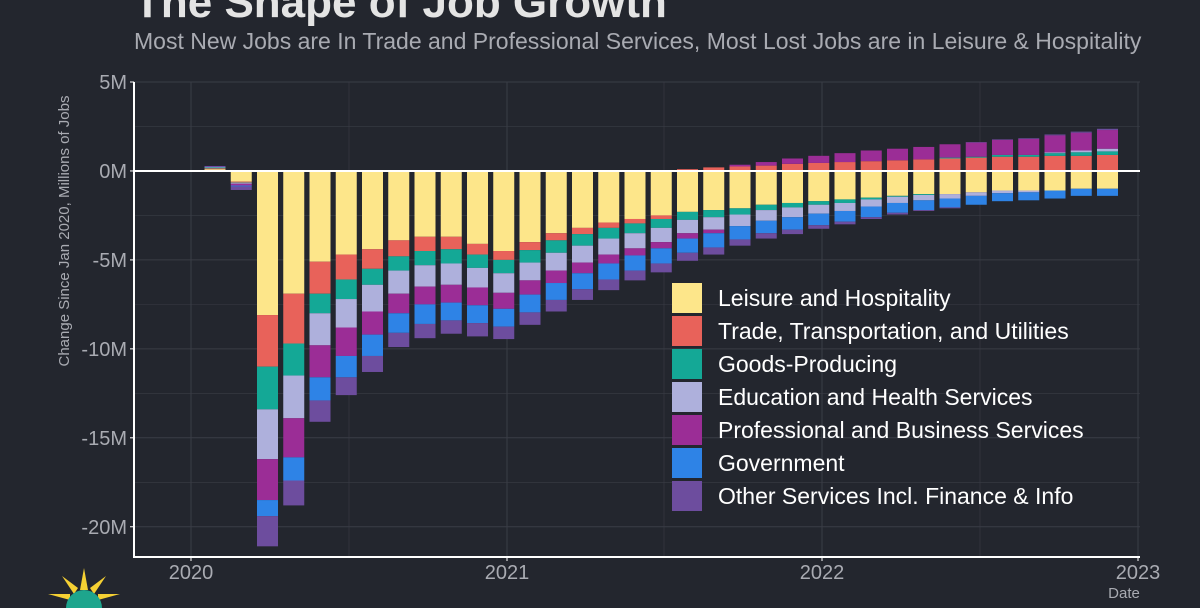  I want to click on legend-item-education: Education and Health Services, so click(878, 397).